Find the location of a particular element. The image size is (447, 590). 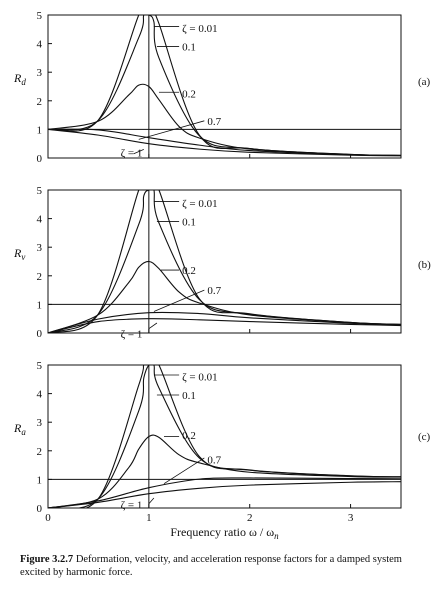

y-axis-label-sub: v is located at coordinates (23, 257).